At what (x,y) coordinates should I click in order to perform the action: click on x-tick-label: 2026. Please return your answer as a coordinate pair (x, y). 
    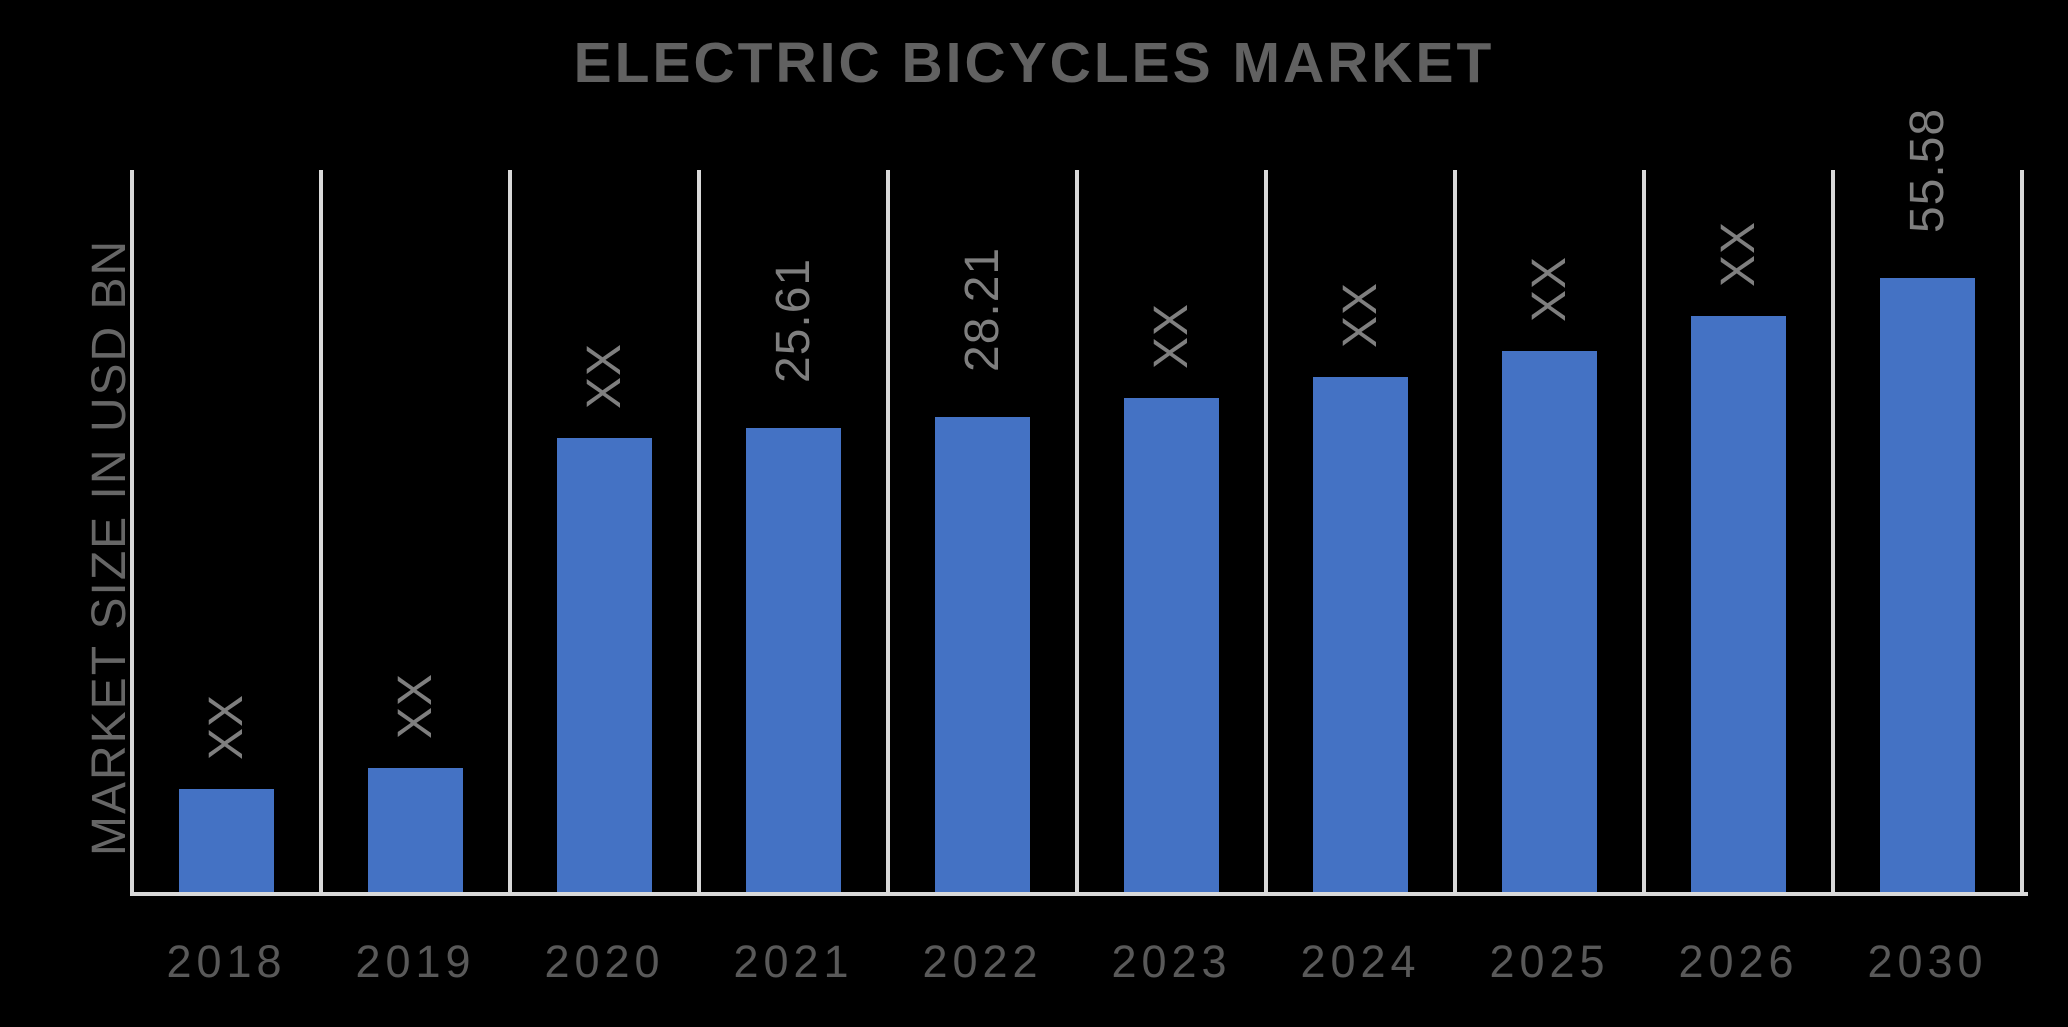
    Looking at the image, I should click on (1738, 961).